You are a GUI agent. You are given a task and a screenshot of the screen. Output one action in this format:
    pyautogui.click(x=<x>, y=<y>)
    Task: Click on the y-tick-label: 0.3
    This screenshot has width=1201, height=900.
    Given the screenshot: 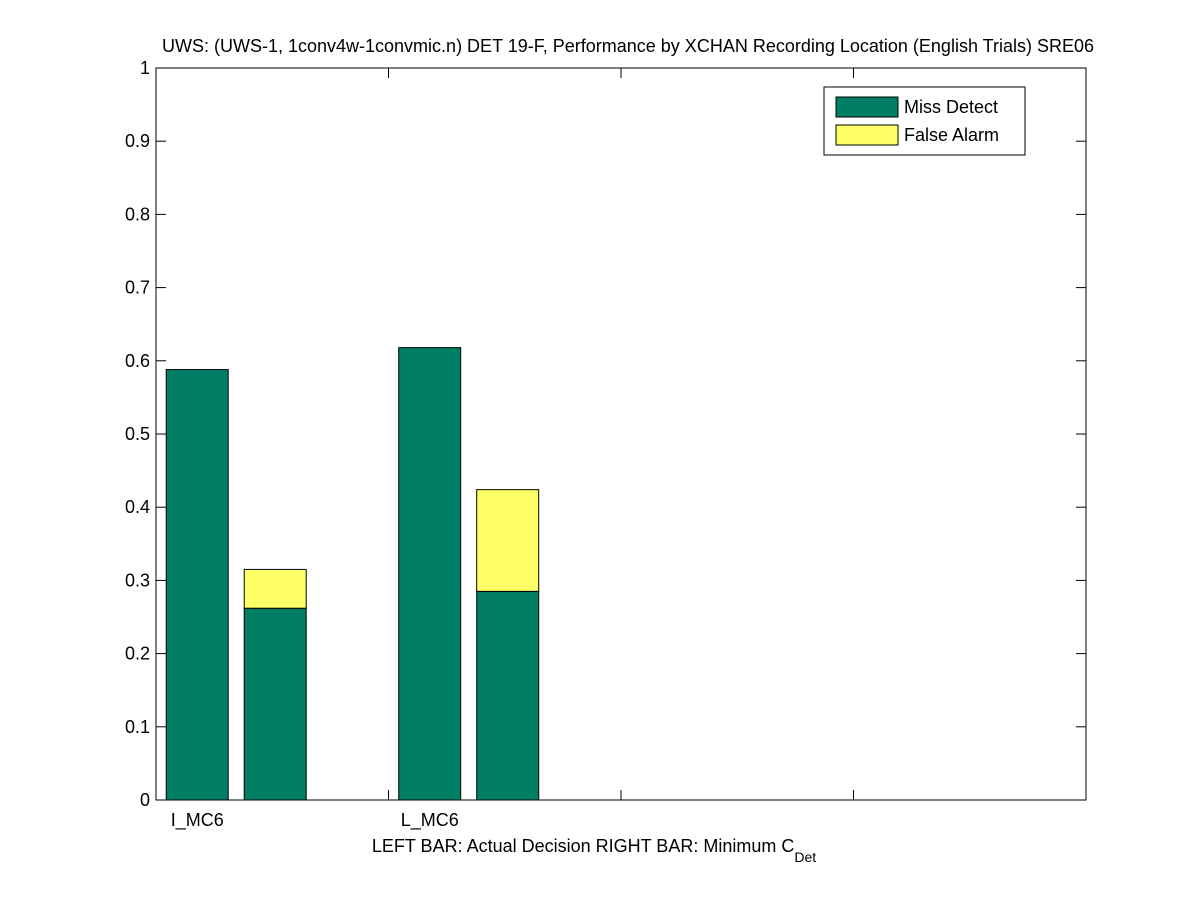 What is the action you would take?
    pyautogui.click(x=137, y=580)
    